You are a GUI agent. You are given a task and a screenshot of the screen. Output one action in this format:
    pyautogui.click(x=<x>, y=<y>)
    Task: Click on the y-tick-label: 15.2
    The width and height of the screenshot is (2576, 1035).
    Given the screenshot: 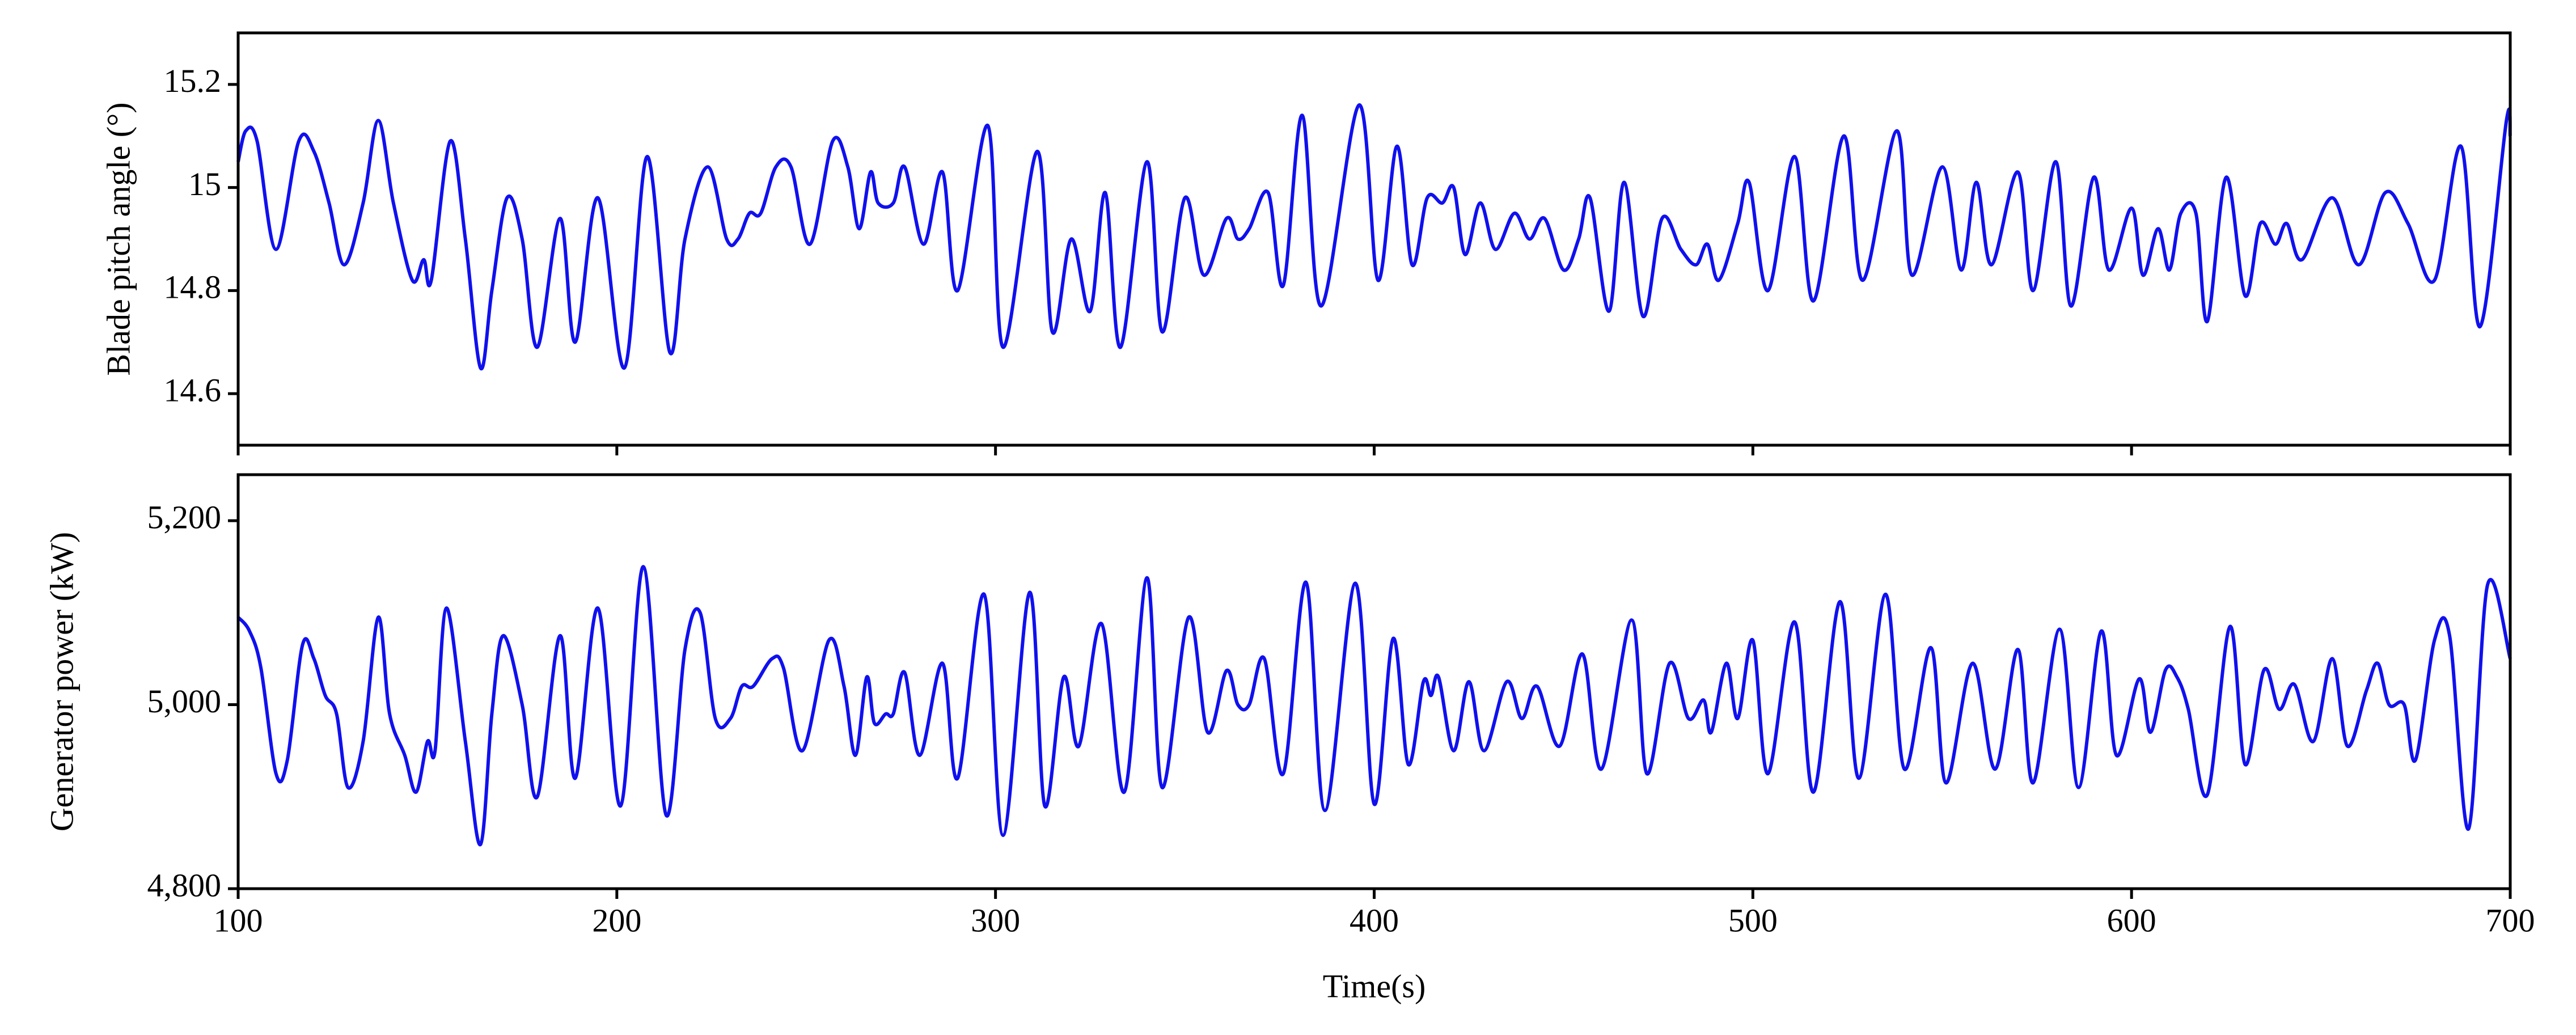 What is the action you would take?
    pyautogui.click(x=193, y=81)
    